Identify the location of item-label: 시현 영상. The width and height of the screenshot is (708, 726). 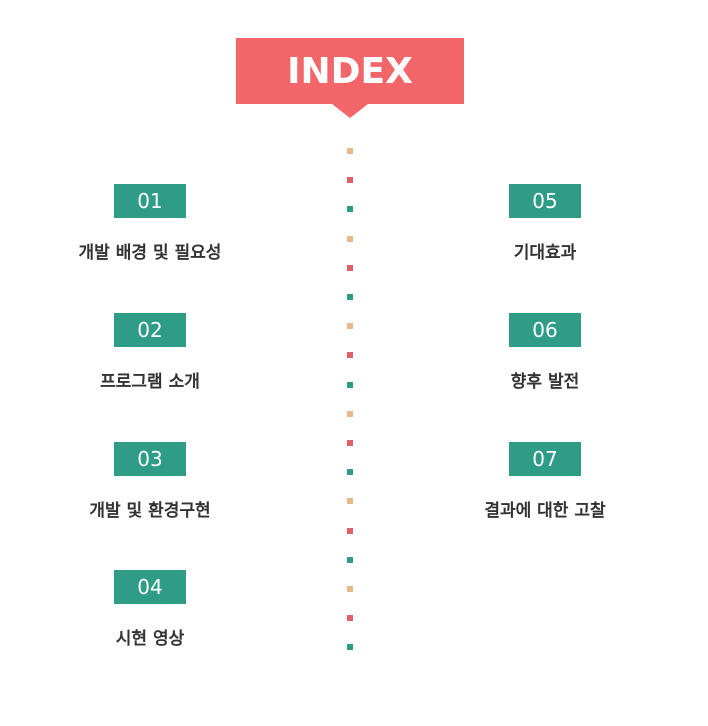
(150, 639).